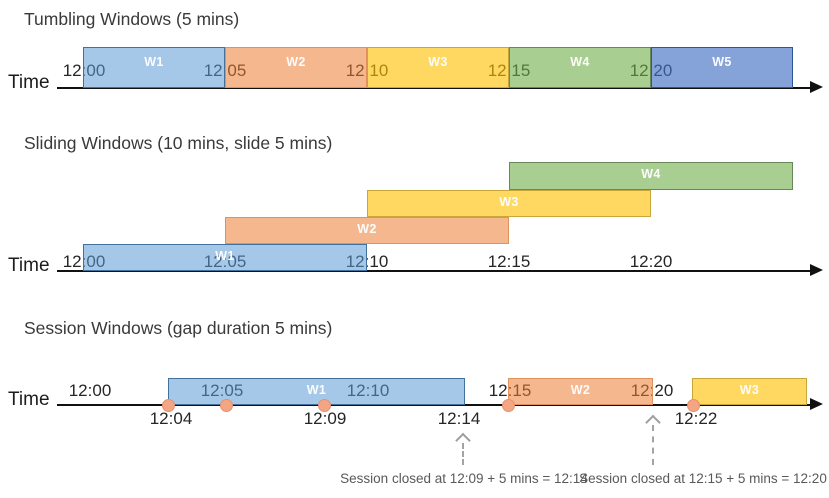 The image size is (829, 498). I want to click on event-label: 12:14, so click(459, 418).